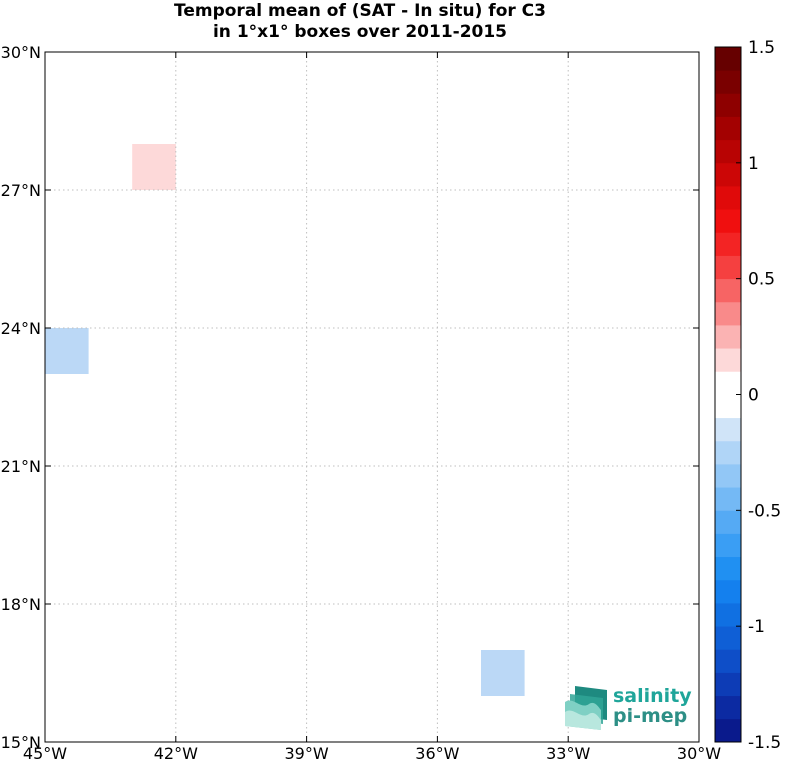  Describe the element at coordinates (360, 32) in the screenshot. I see `chart-title-line-2: in 1°x1° boxes over 2011-2015` at that location.